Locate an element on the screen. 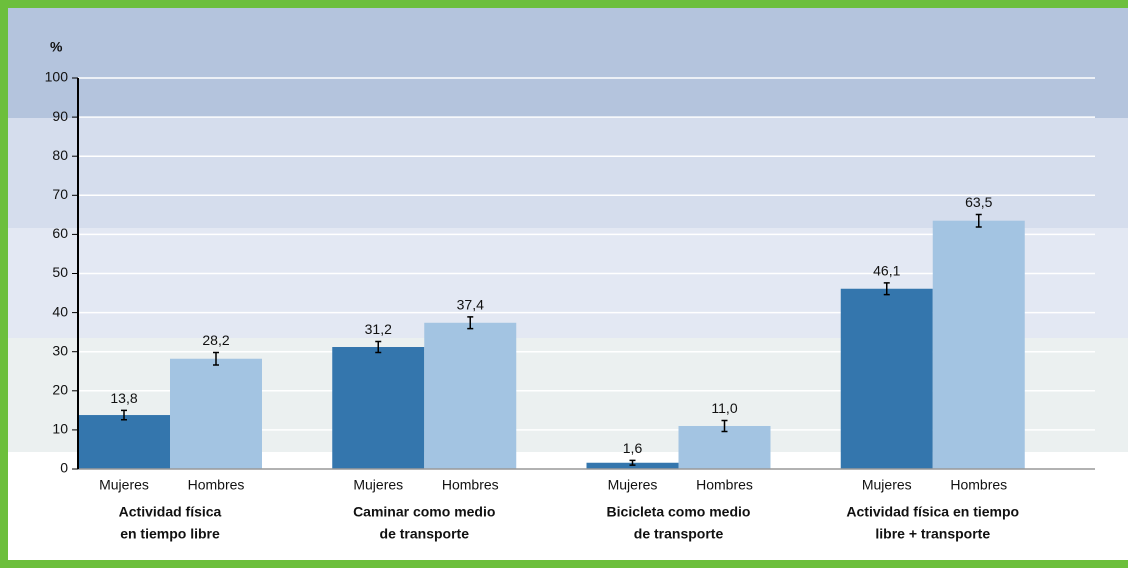 The height and width of the screenshot is (573, 1128). category-label: Caminar como medio is located at coordinates (424, 512).